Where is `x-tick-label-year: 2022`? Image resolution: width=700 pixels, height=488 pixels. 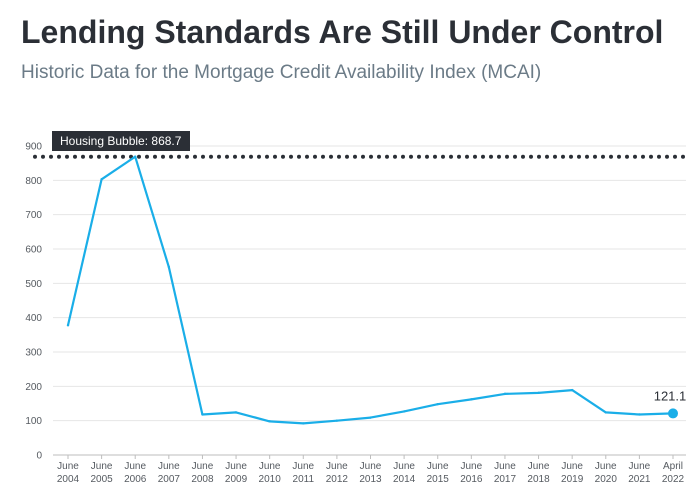
x-tick-label-year: 2022 is located at coordinates (673, 479).